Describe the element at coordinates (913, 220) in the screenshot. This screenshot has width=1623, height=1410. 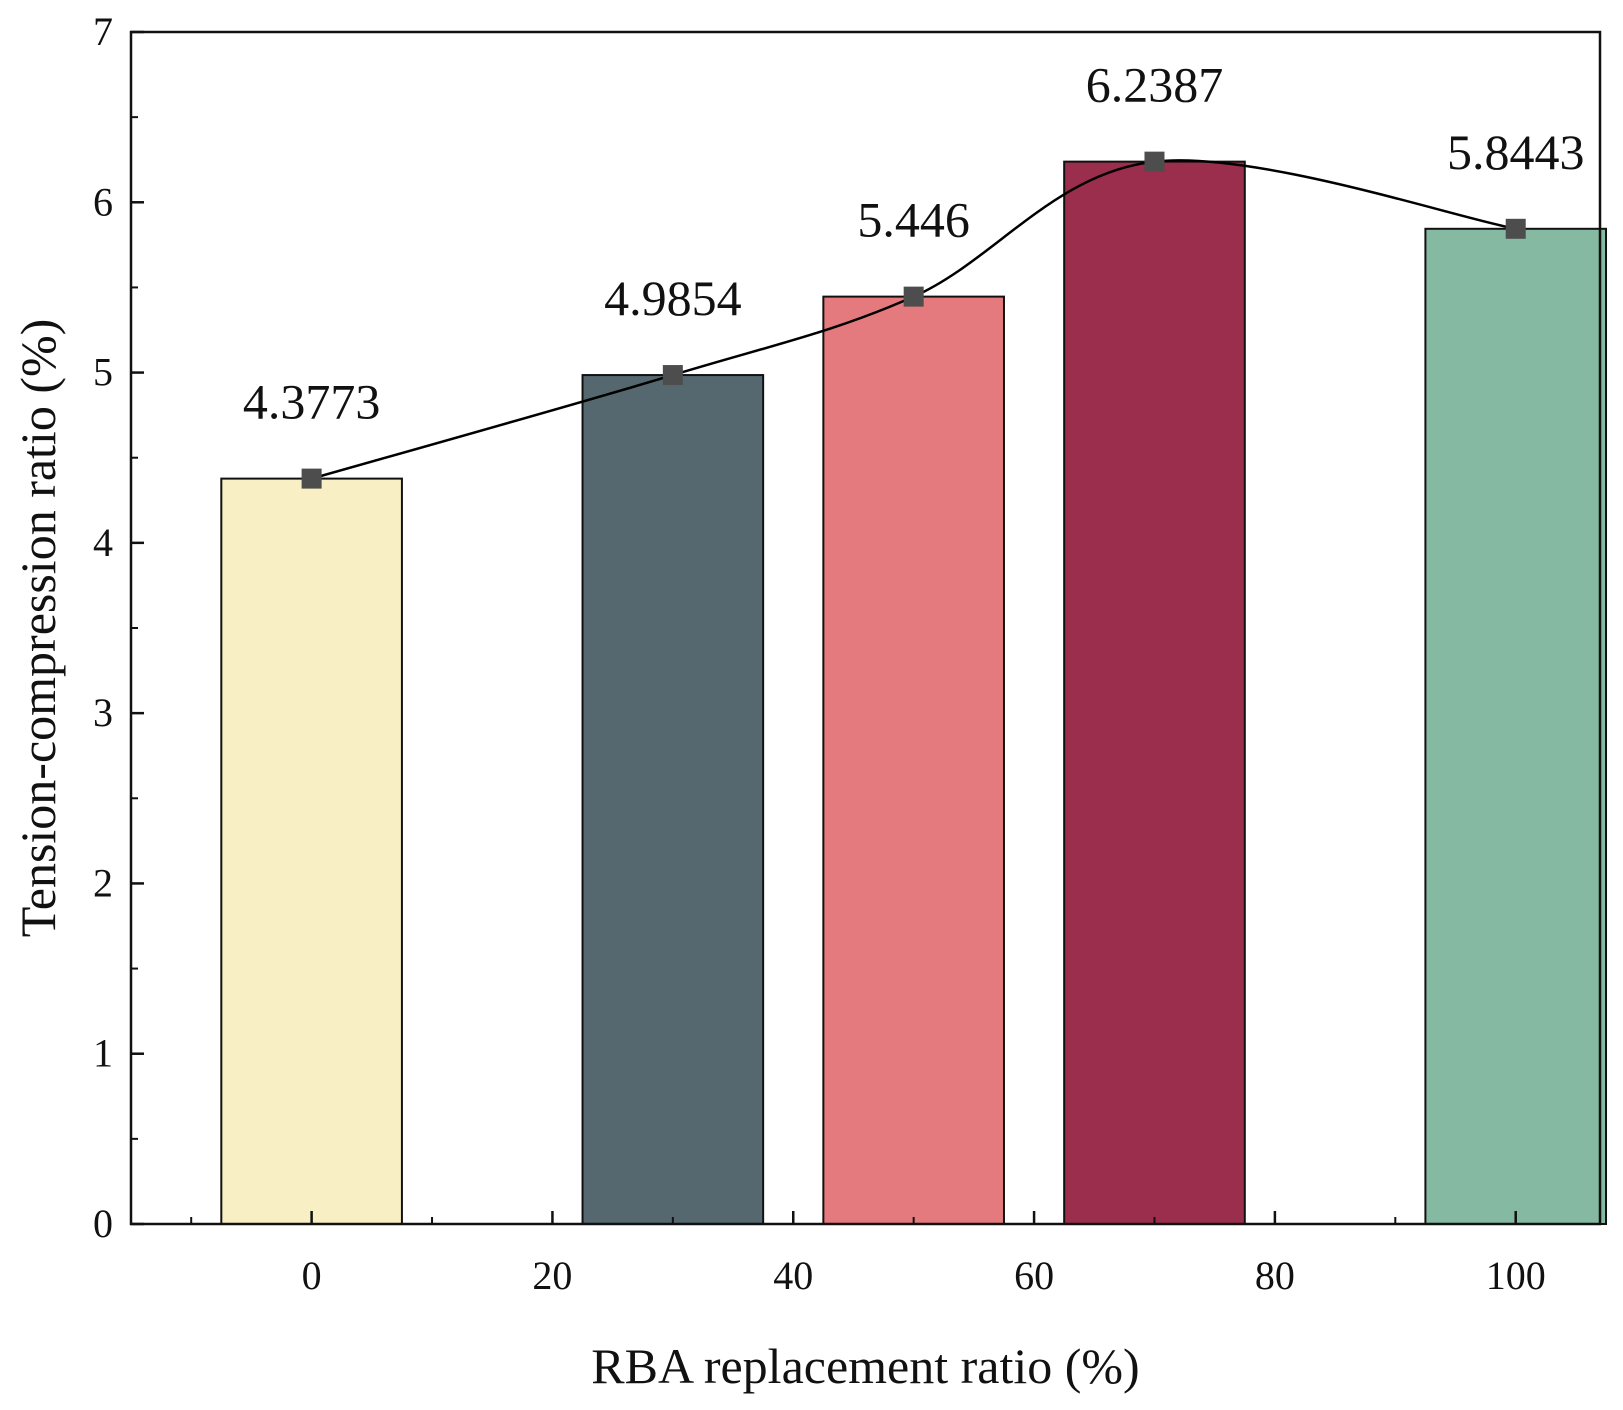
I see `data-label-5.446: 5.446` at that location.